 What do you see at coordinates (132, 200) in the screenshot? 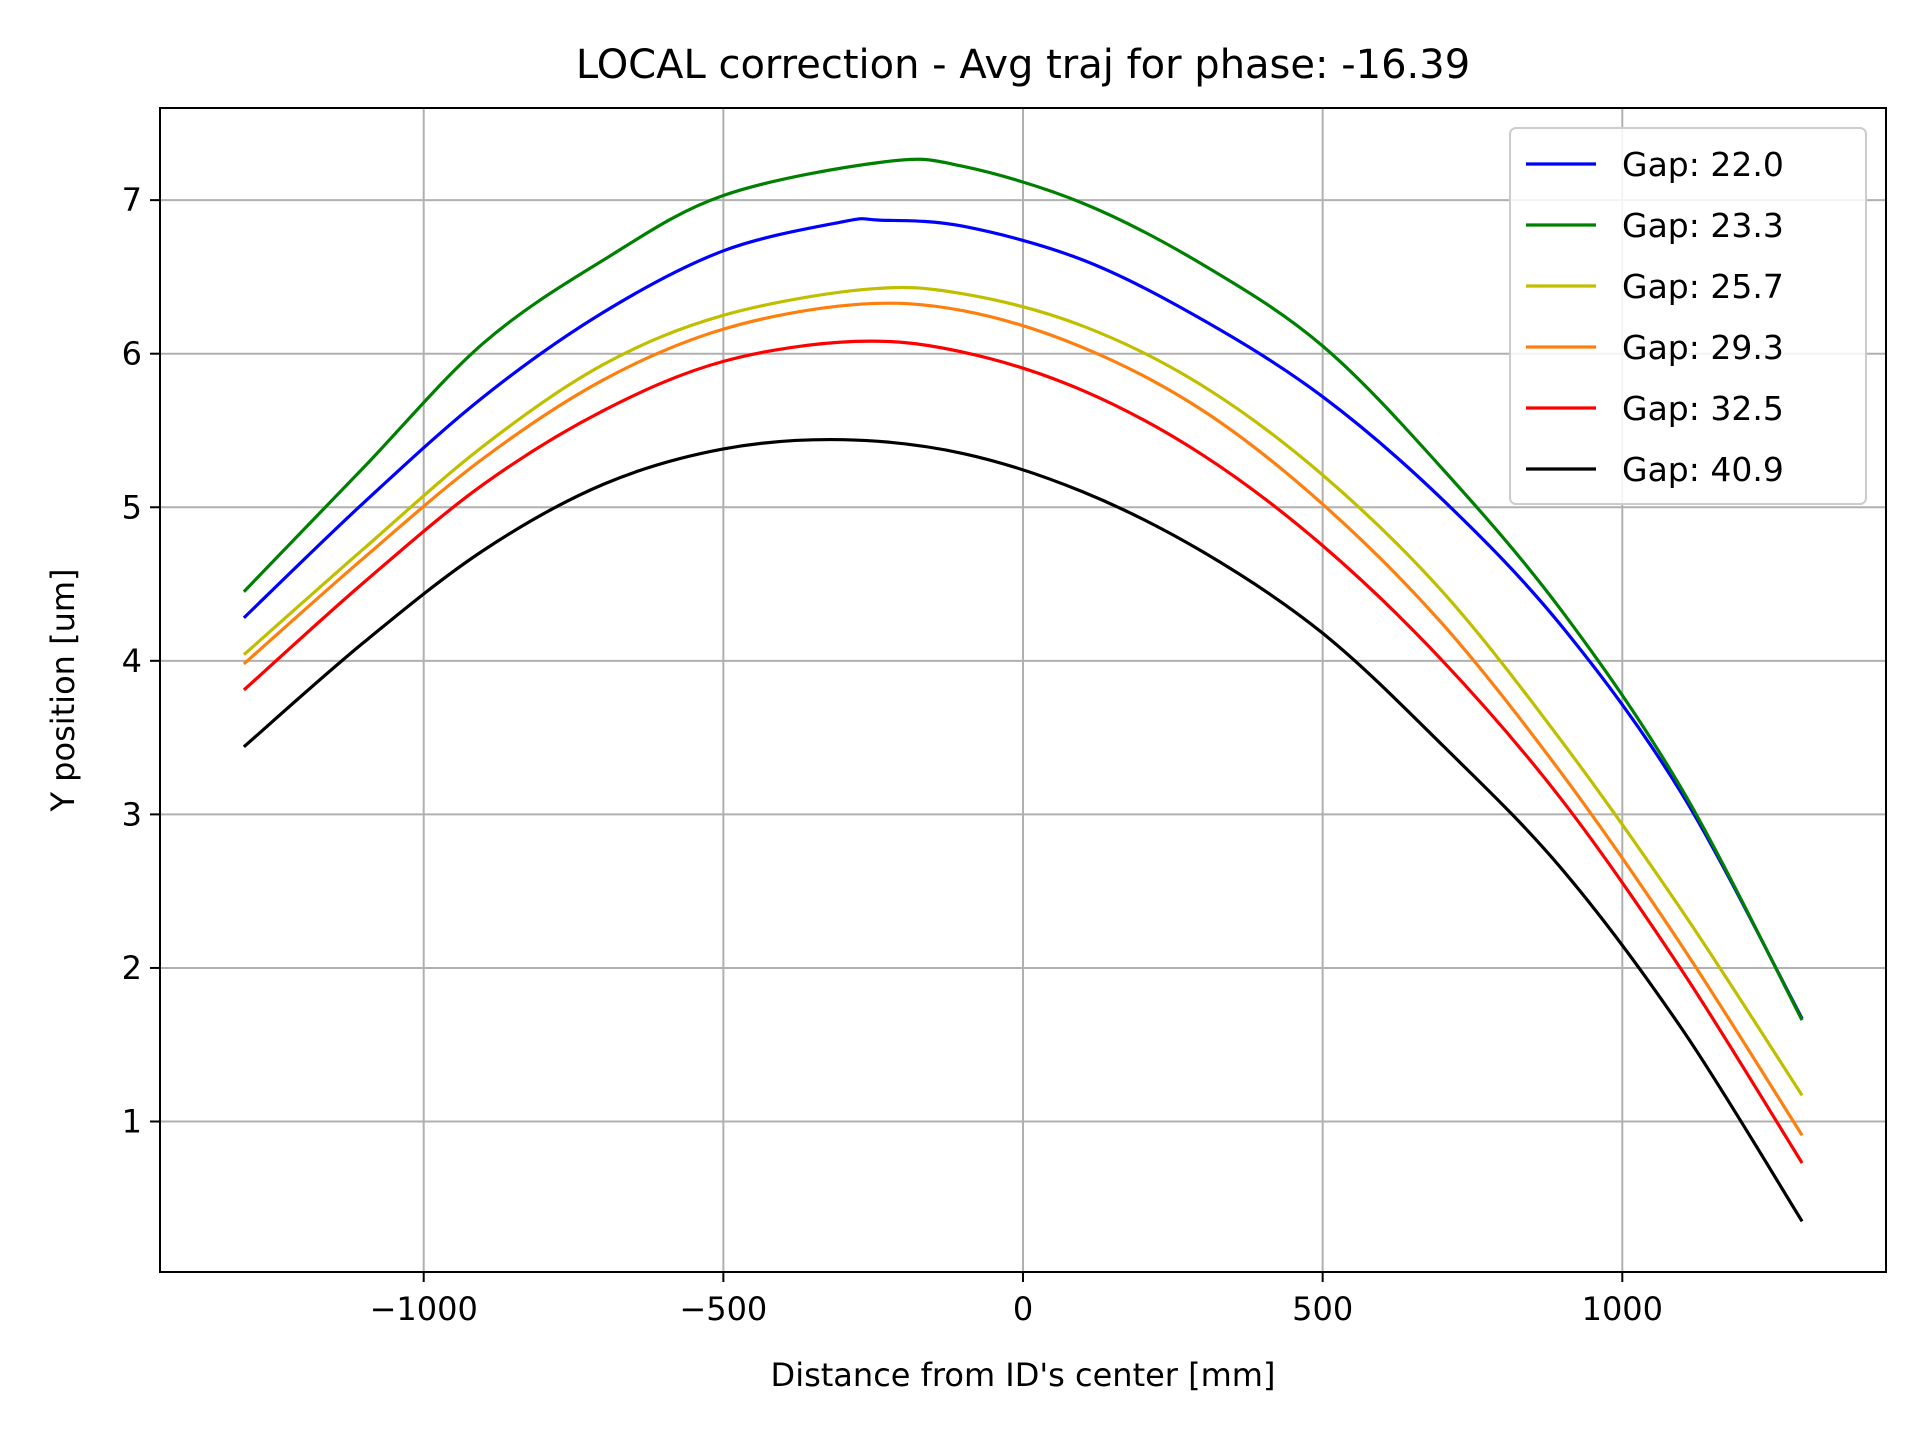
I see `y-tick-label: 7` at bounding box center [132, 200].